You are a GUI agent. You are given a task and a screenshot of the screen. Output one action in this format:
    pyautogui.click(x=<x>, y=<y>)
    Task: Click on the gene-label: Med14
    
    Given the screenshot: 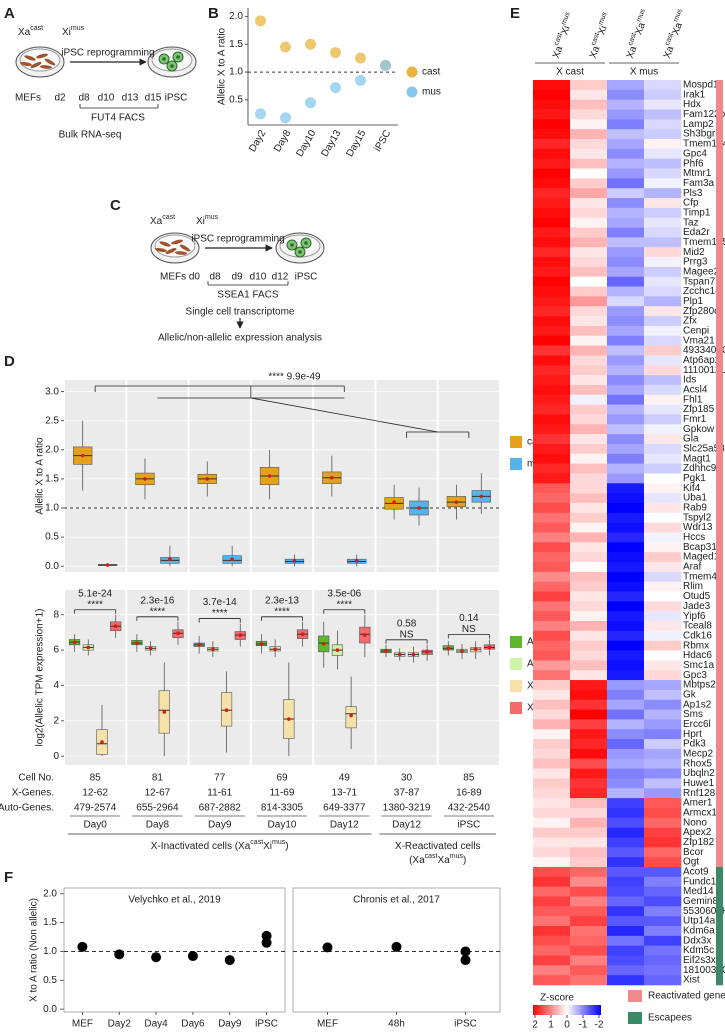 What is the action you would take?
    pyautogui.click(x=698, y=891)
    